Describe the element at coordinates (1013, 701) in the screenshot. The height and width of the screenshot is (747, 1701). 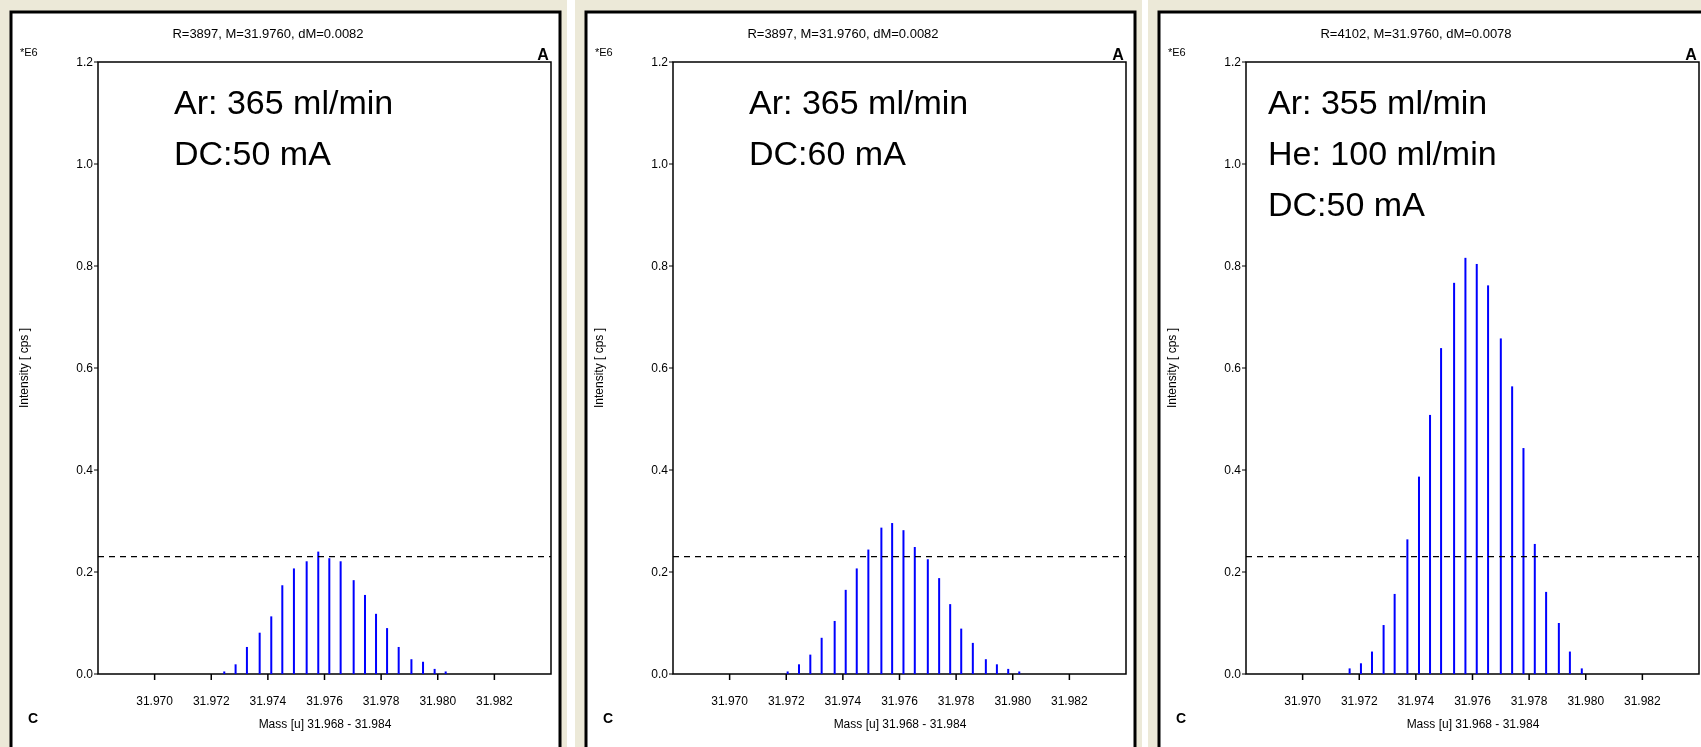
I see `x-tick-label: 31.980` at that location.